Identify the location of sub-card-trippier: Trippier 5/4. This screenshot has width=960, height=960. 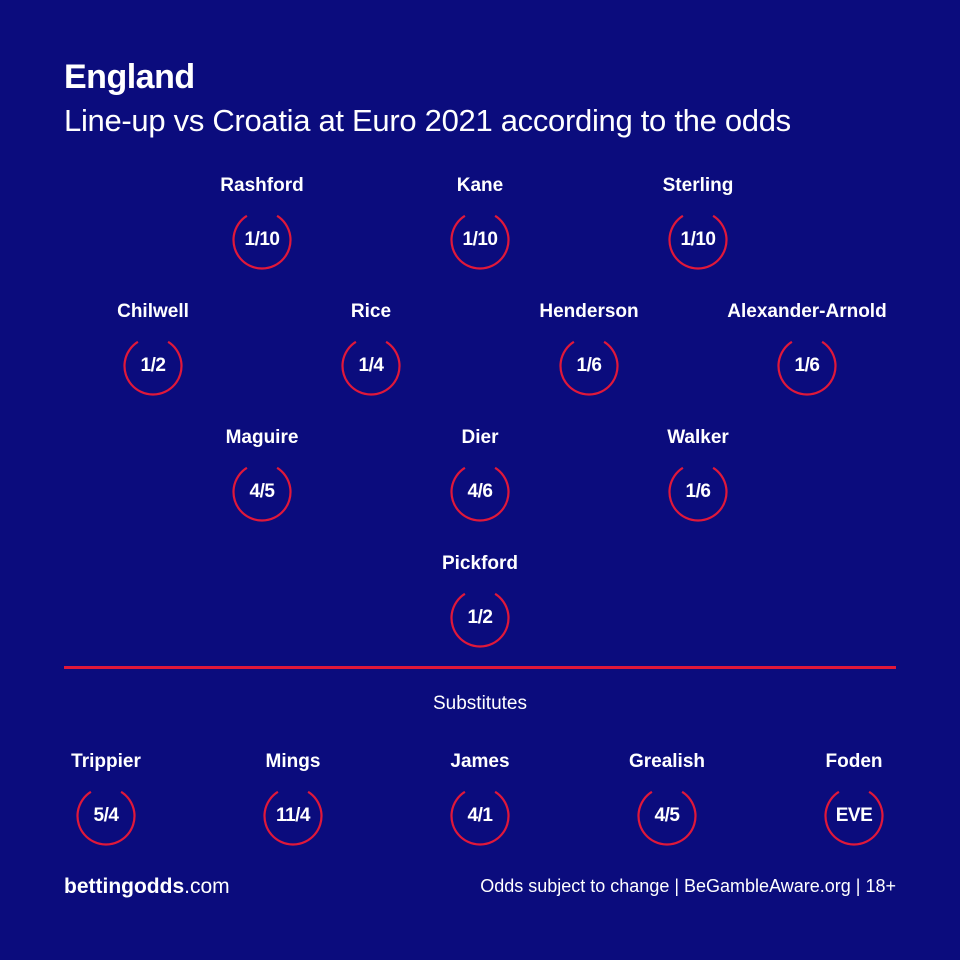
(106, 798).